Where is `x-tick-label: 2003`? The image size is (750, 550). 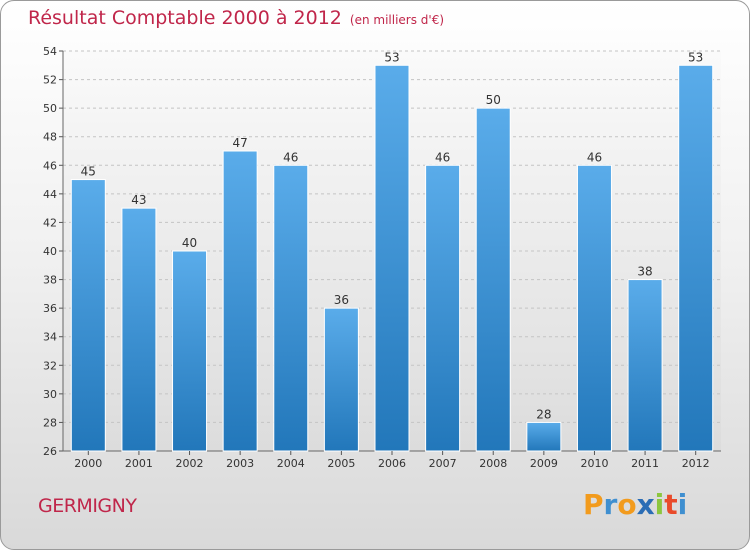 x-tick-label: 2003 is located at coordinates (240, 463).